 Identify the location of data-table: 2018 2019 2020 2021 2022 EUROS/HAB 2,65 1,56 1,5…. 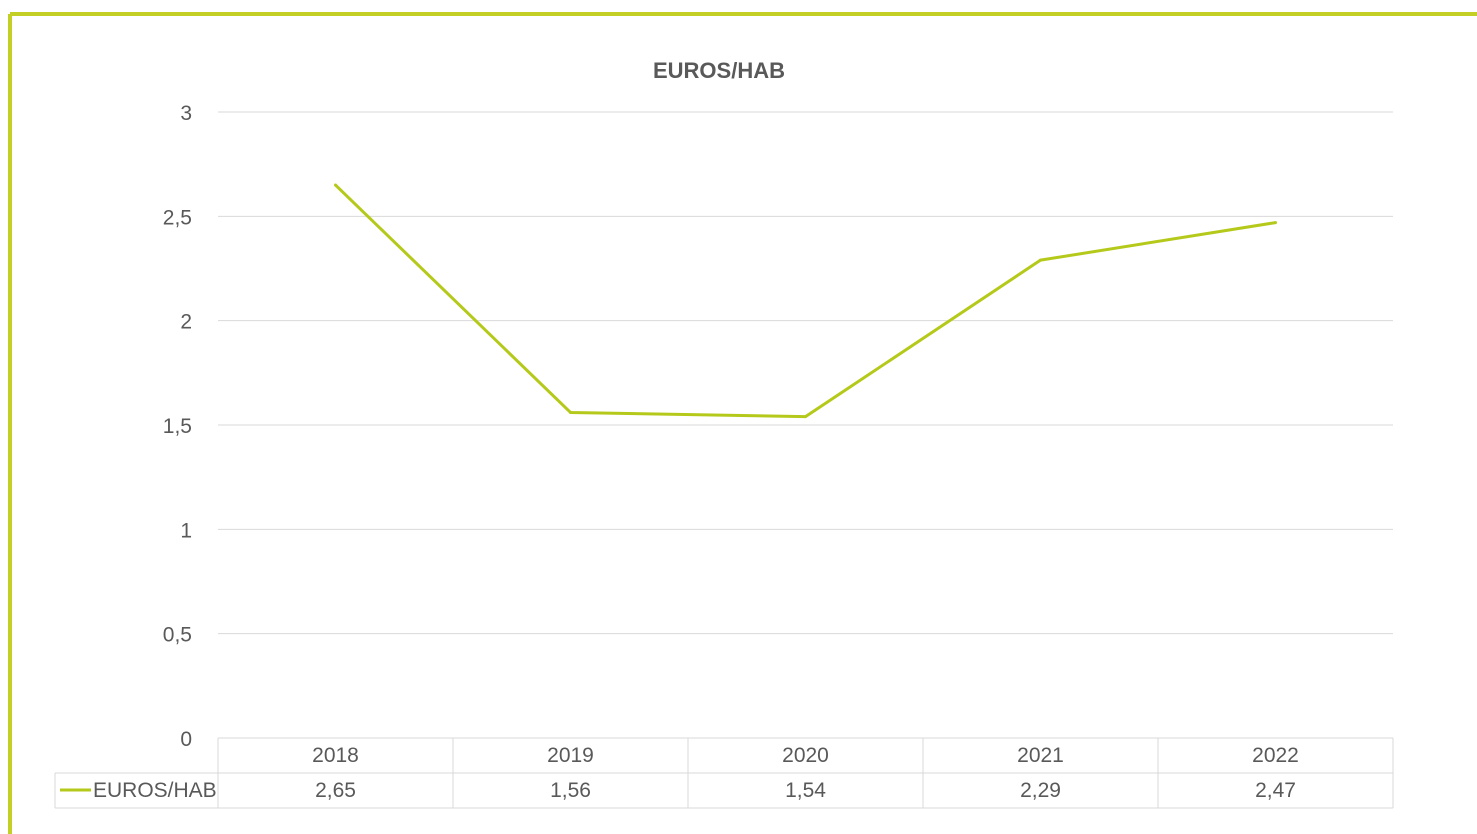
(724, 773).